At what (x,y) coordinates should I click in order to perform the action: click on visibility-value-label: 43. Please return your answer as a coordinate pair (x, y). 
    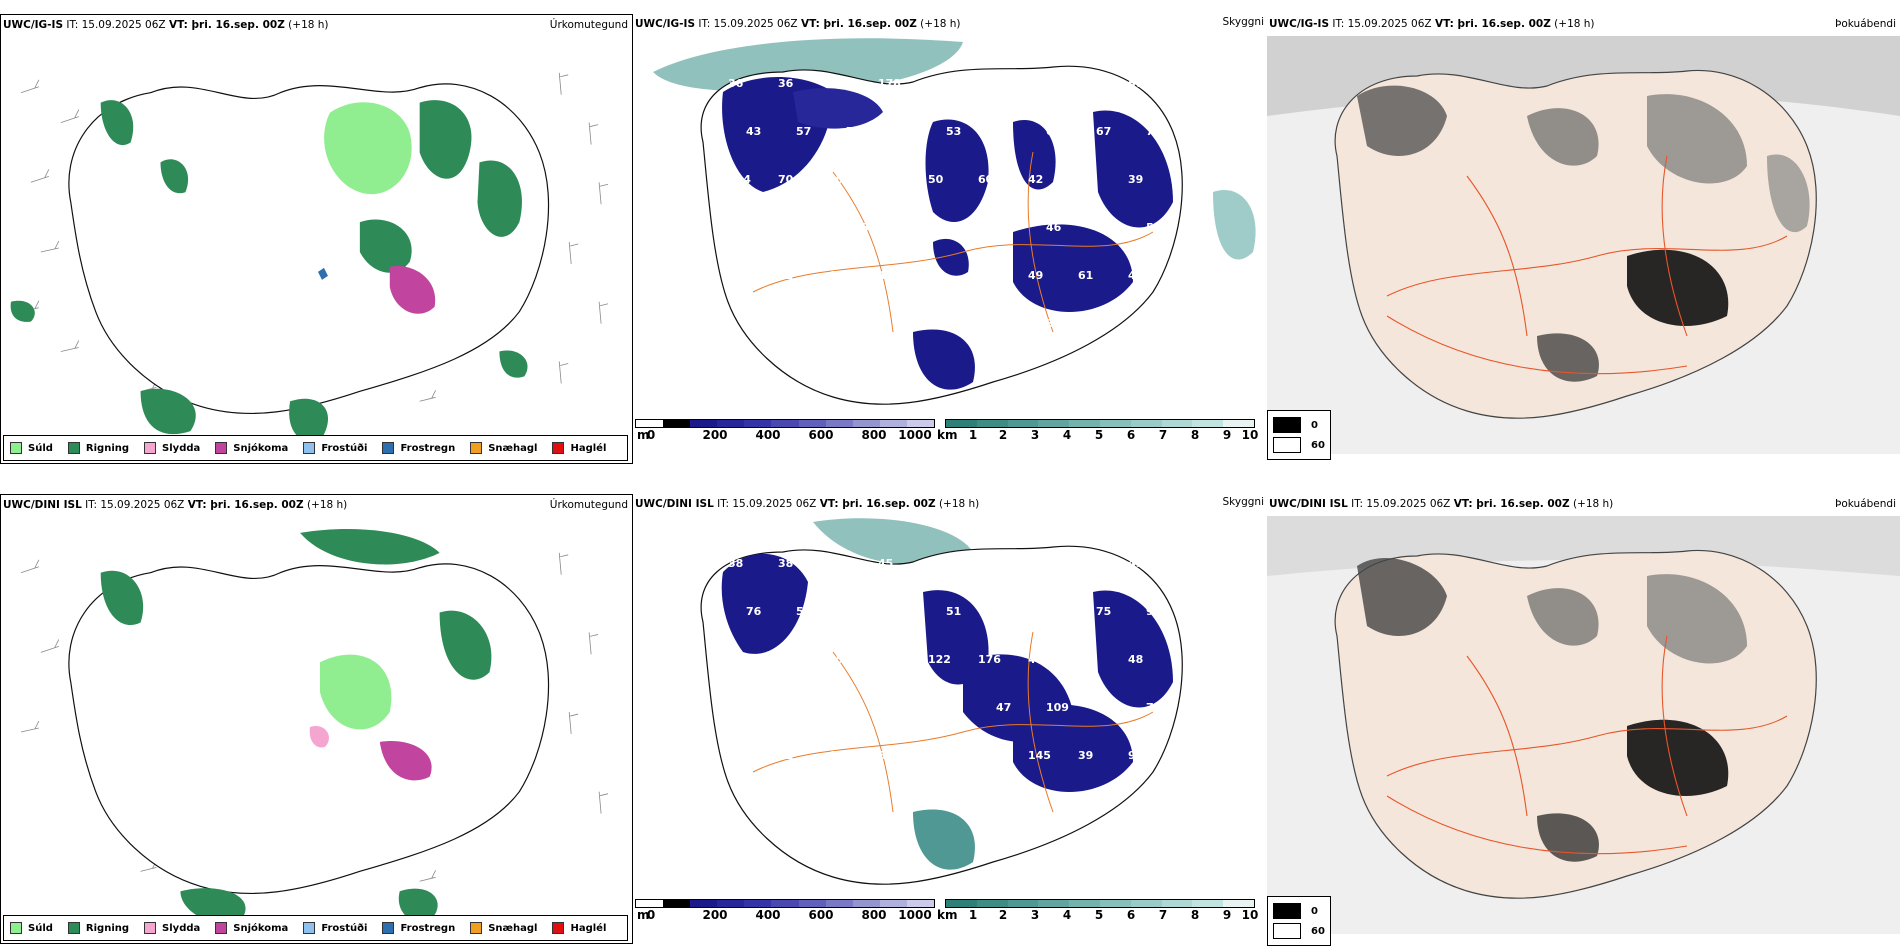
    Looking at the image, I should click on (753, 131).